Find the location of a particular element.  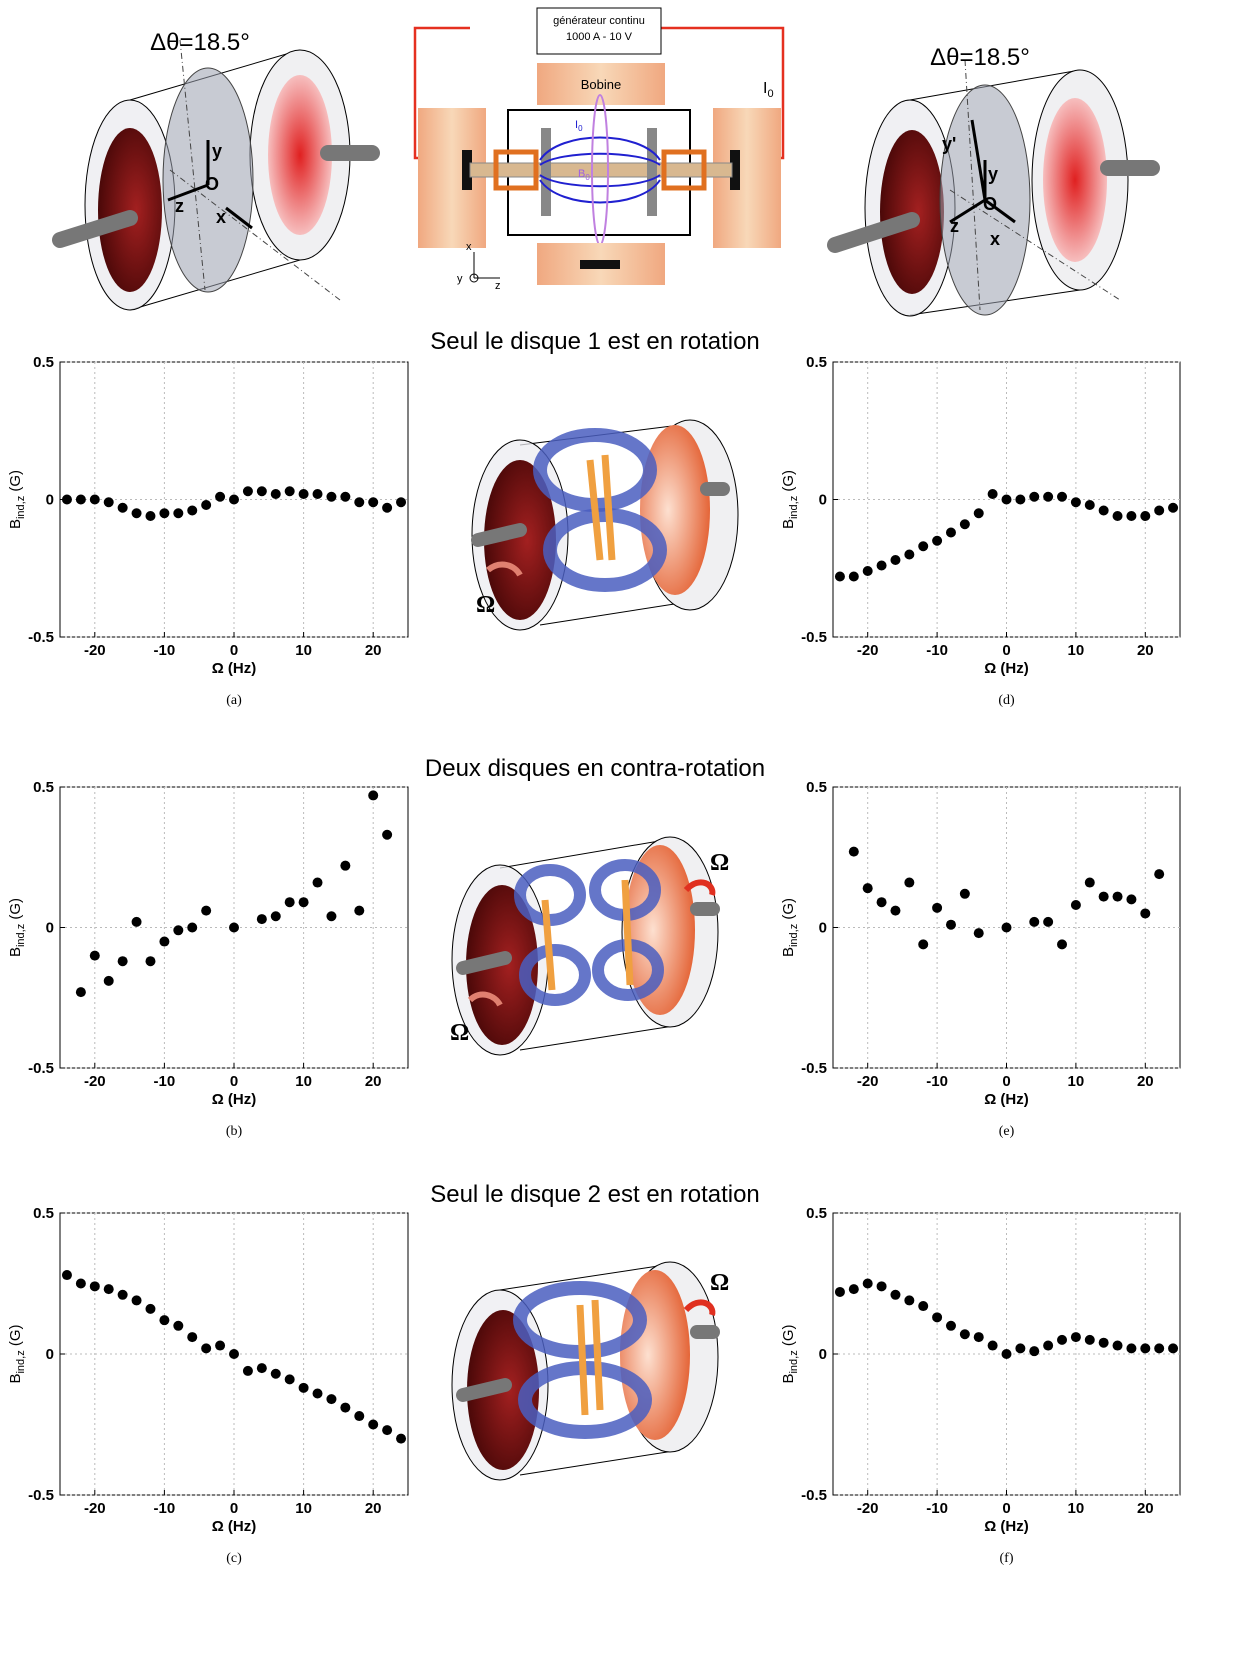

y-tick-label: 0.5 is located at coordinates (43, 787).